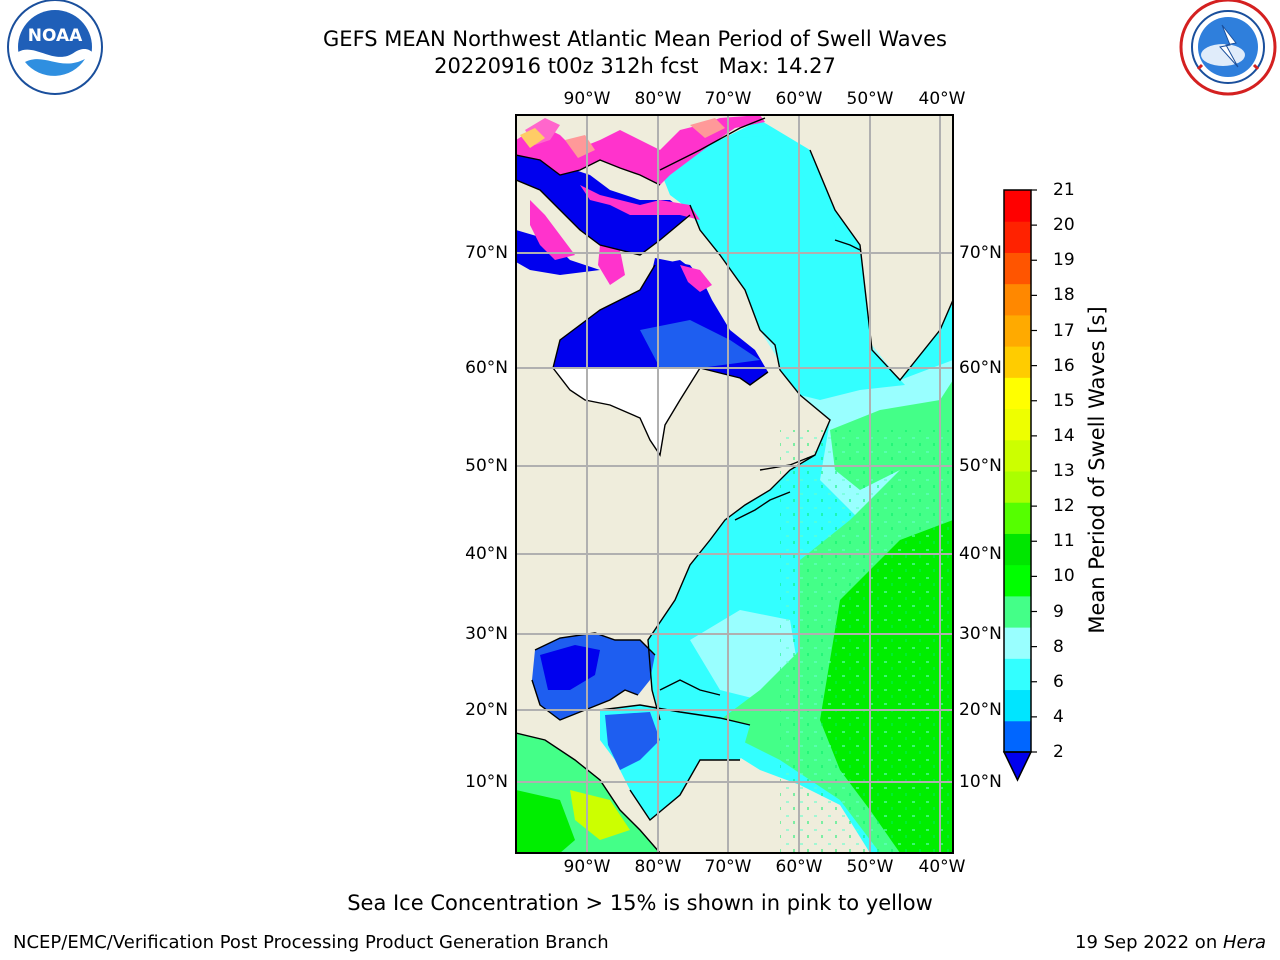 This screenshot has height=960, width=1280. Describe the element at coordinates (980, 466) in the screenshot. I see `lat-label-right: 50°N` at that location.